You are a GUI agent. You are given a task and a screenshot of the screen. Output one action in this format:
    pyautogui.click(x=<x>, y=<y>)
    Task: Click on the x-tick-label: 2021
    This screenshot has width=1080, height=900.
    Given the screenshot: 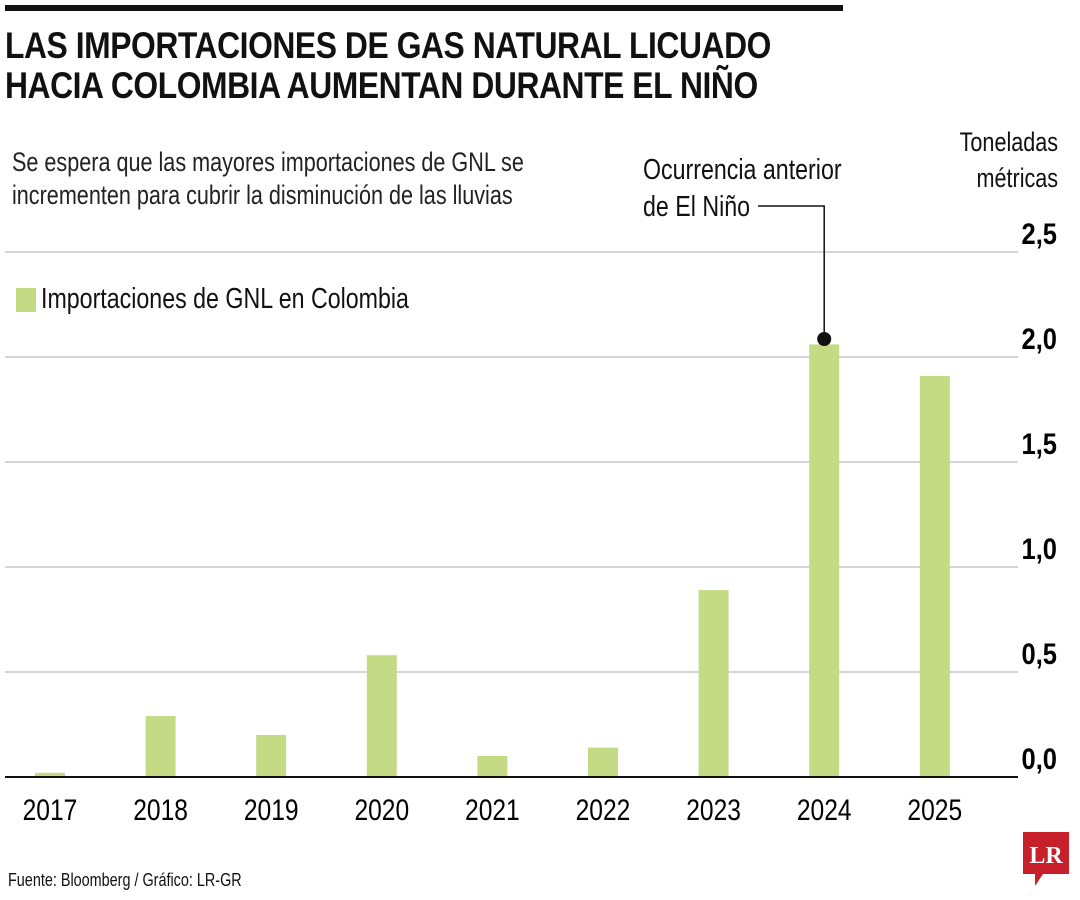 What is the action you would take?
    pyautogui.click(x=492, y=810)
    